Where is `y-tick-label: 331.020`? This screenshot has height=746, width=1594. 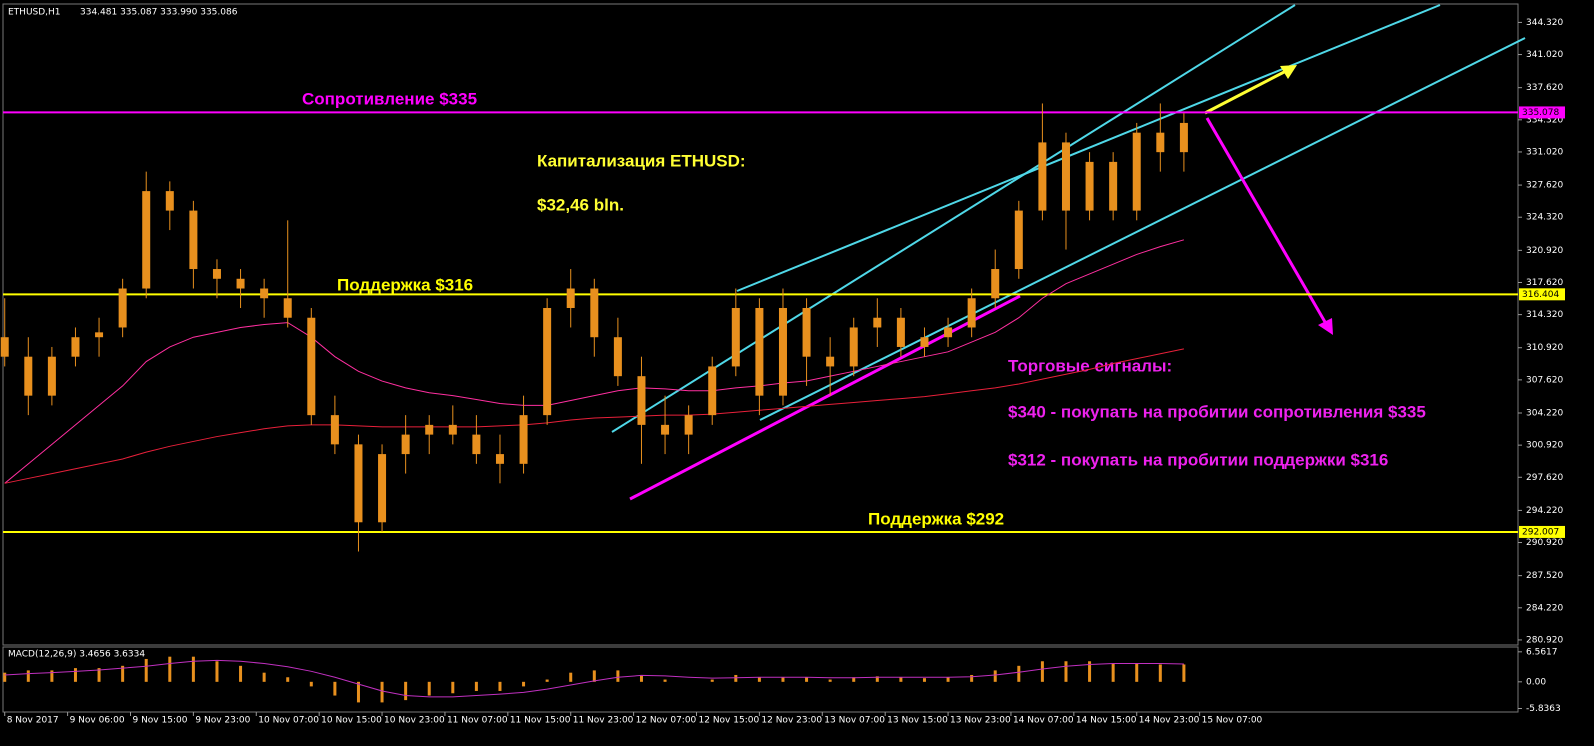
y-tick-label: 331.020 is located at coordinates (1544, 152).